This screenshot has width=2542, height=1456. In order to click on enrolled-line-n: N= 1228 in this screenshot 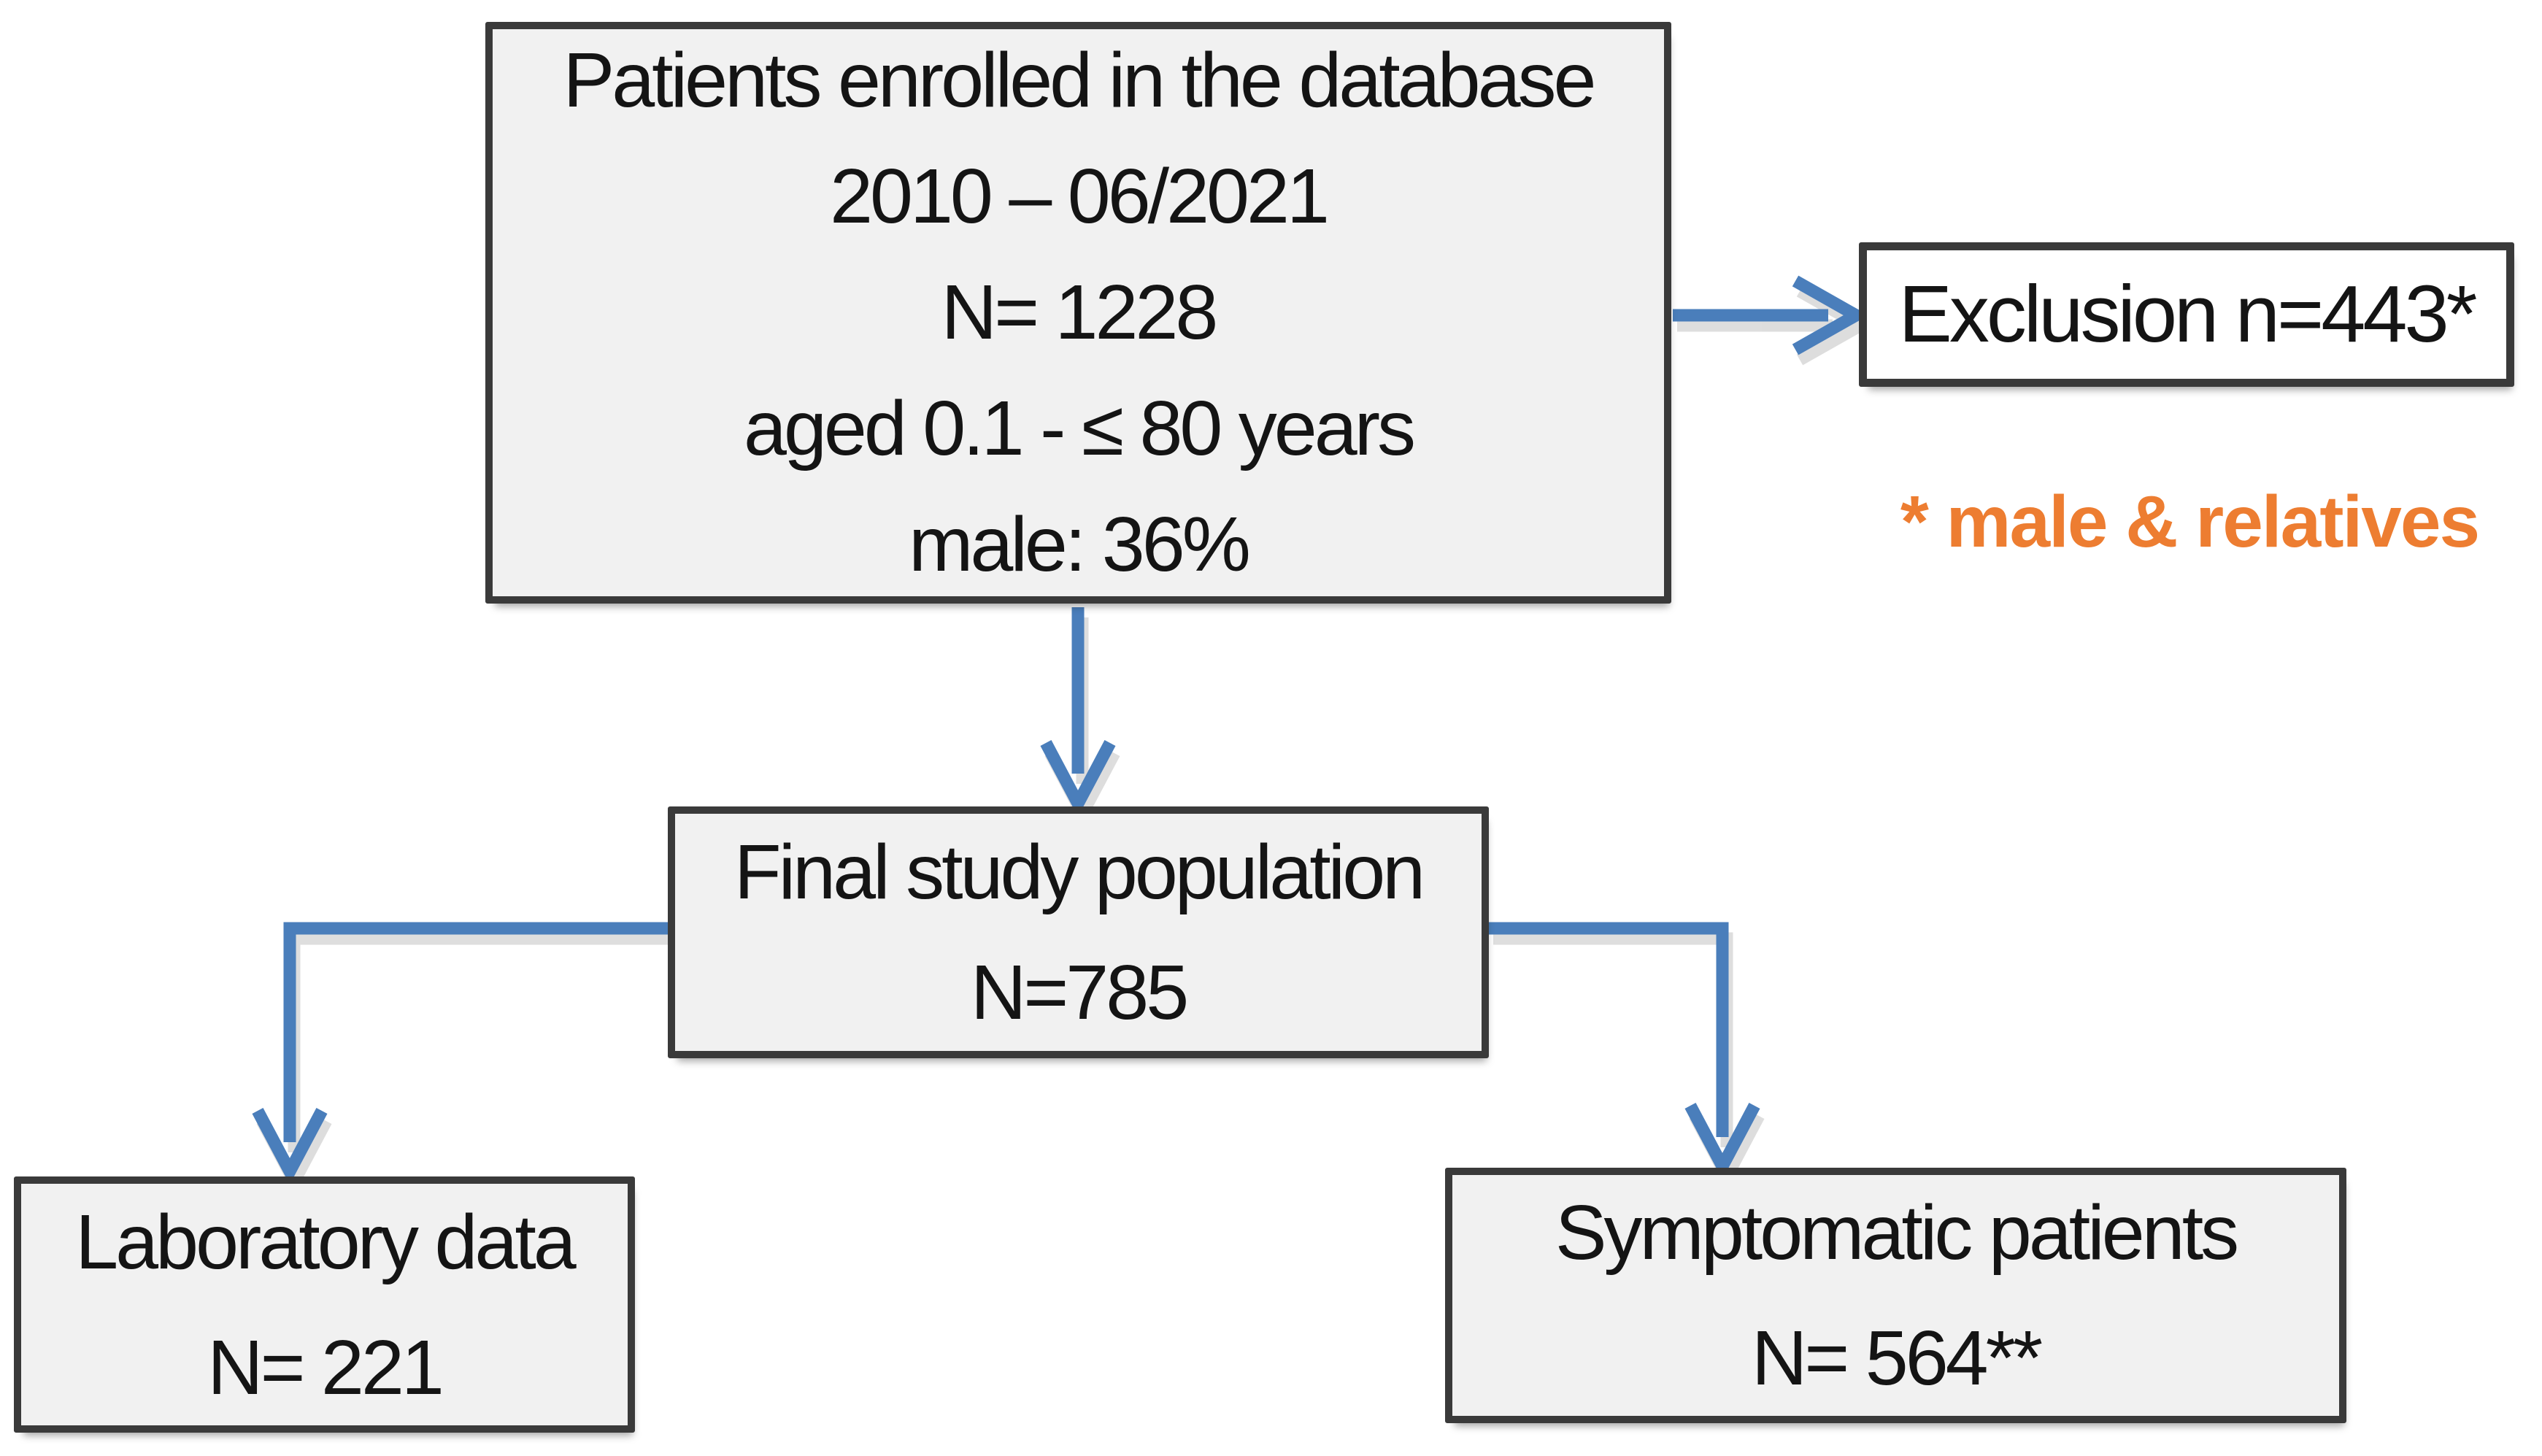, I will do `click(1080, 312)`.